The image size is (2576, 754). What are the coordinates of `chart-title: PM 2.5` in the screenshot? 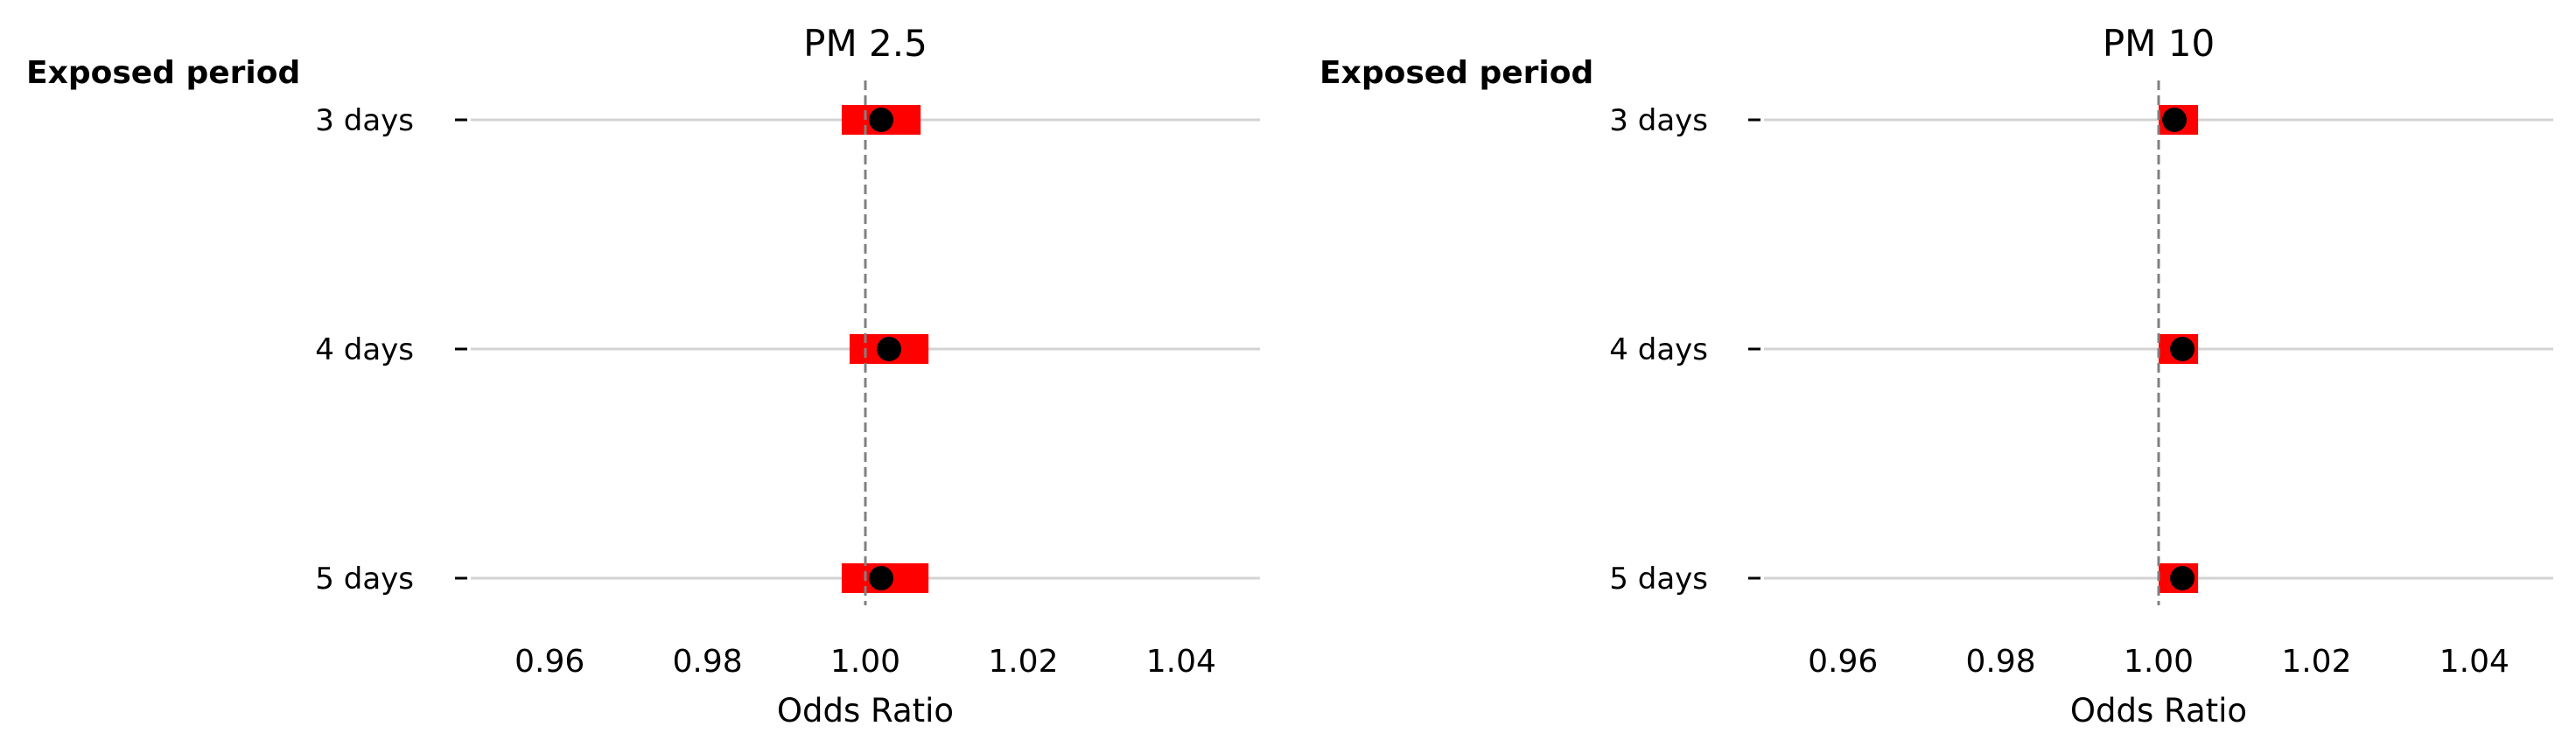 It's located at (865, 43).